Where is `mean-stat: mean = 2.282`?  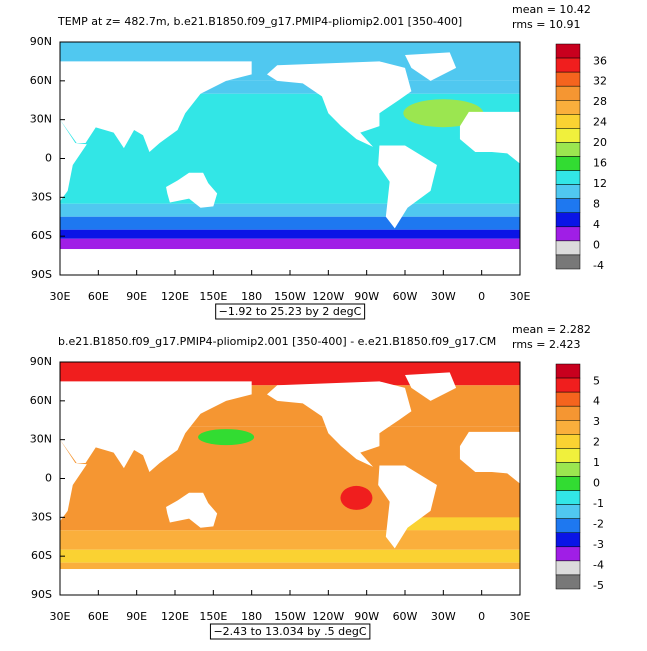 mean-stat: mean = 2.282 is located at coordinates (551, 329).